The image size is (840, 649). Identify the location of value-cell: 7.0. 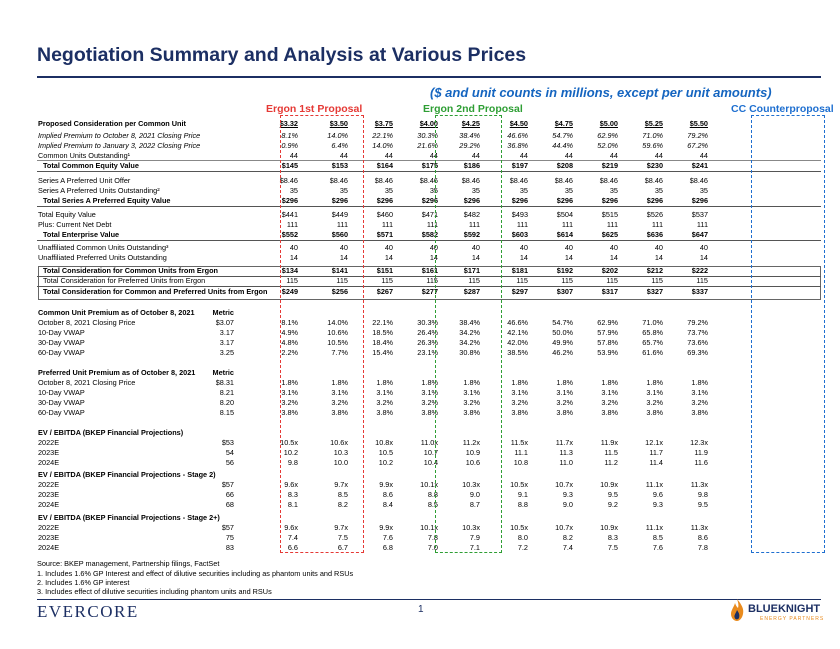
(432, 547).